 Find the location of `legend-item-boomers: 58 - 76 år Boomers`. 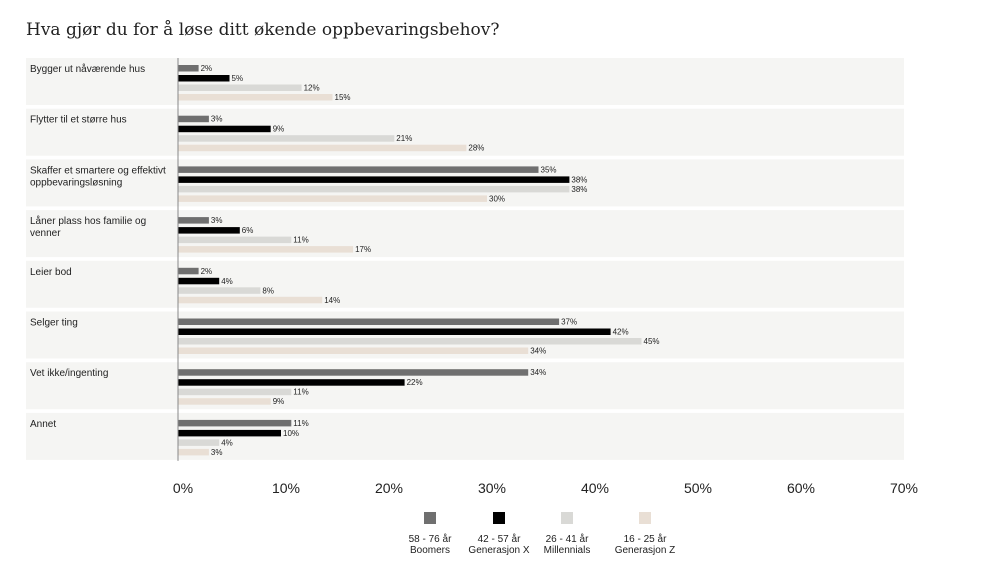

legend-item-boomers: 58 - 76 år Boomers is located at coordinates (430, 534).